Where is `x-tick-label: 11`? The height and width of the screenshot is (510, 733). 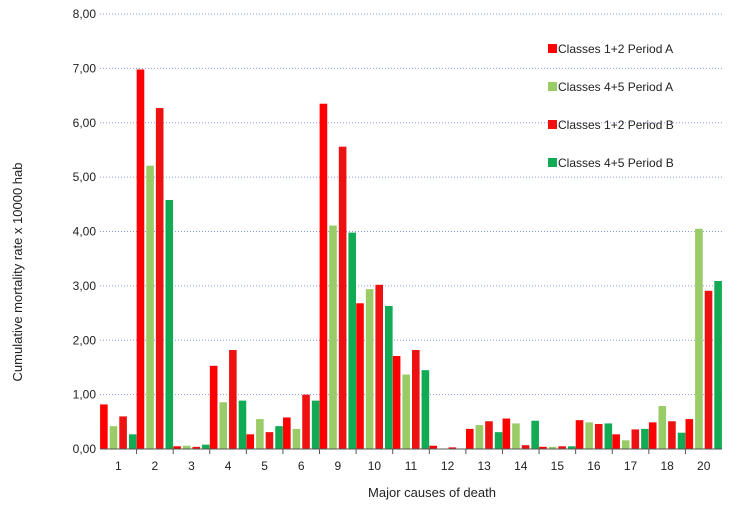 x-tick-label: 11 is located at coordinates (411, 466).